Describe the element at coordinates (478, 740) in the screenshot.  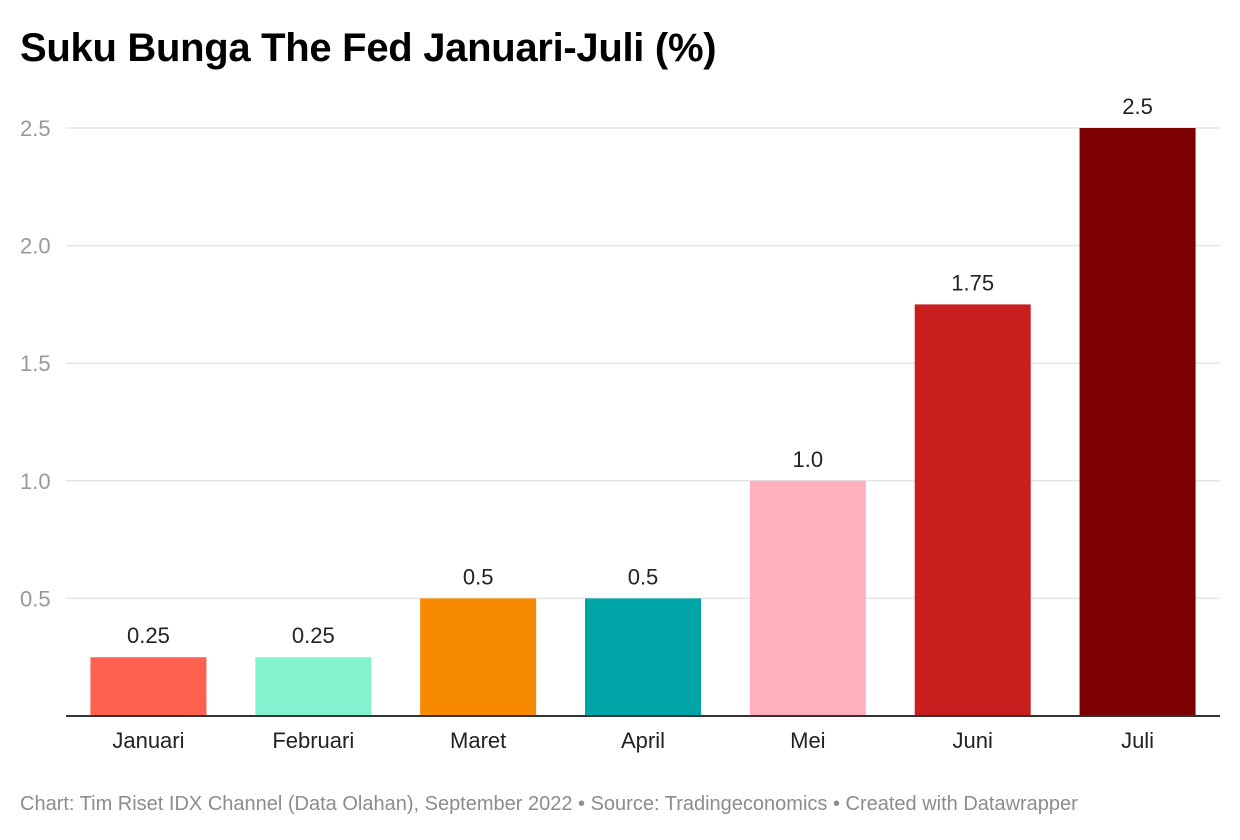
I see `x-tick-label: Maret` at that location.